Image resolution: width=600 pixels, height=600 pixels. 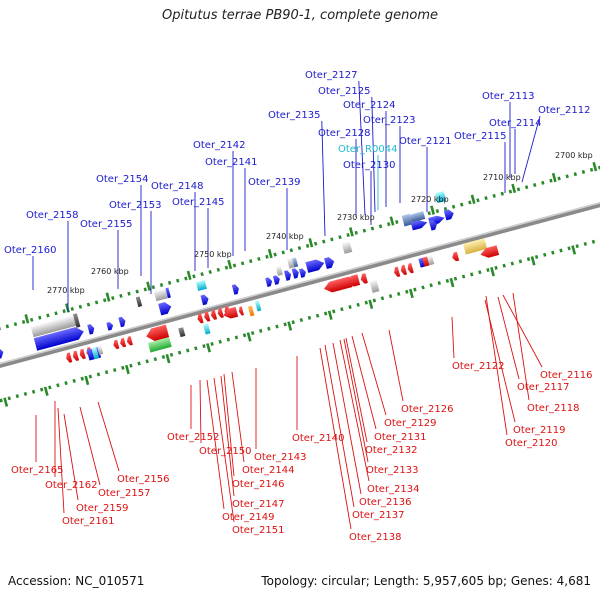 I want to click on gene-label: Oter_2118, so click(x=553, y=408).